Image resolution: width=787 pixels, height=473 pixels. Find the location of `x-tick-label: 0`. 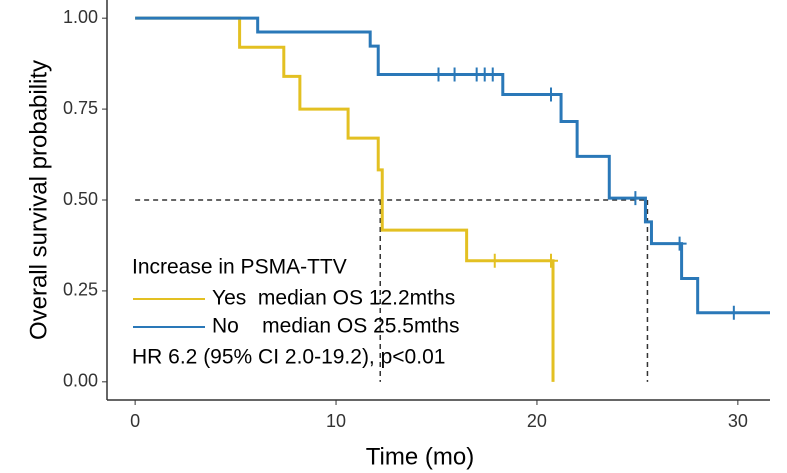

x-tick-label: 0 is located at coordinates (135, 421).